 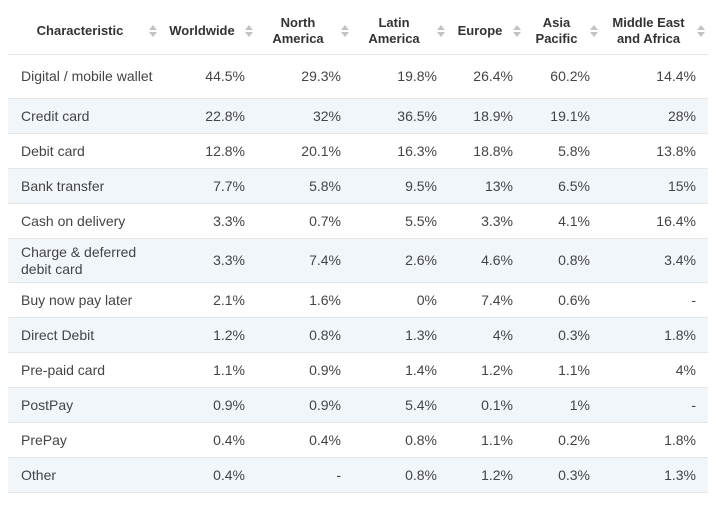 What do you see at coordinates (562, 260) in the screenshot?
I see `cell-asia-pacific: 0.8%` at bounding box center [562, 260].